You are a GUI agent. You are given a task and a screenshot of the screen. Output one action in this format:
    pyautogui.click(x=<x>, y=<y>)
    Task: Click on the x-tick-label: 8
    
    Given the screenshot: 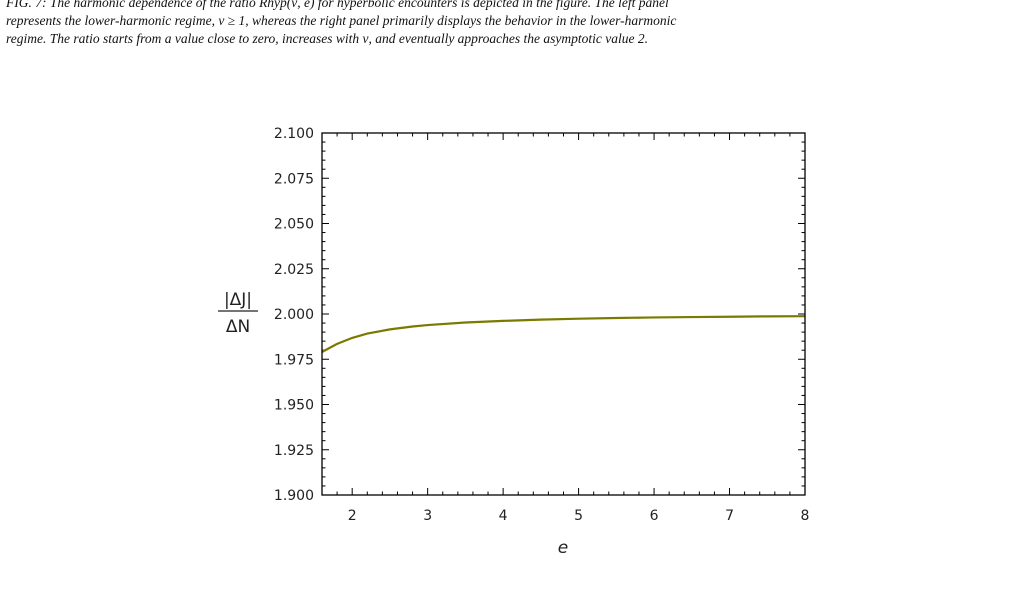 What is the action you would take?
    pyautogui.click(x=805, y=516)
    